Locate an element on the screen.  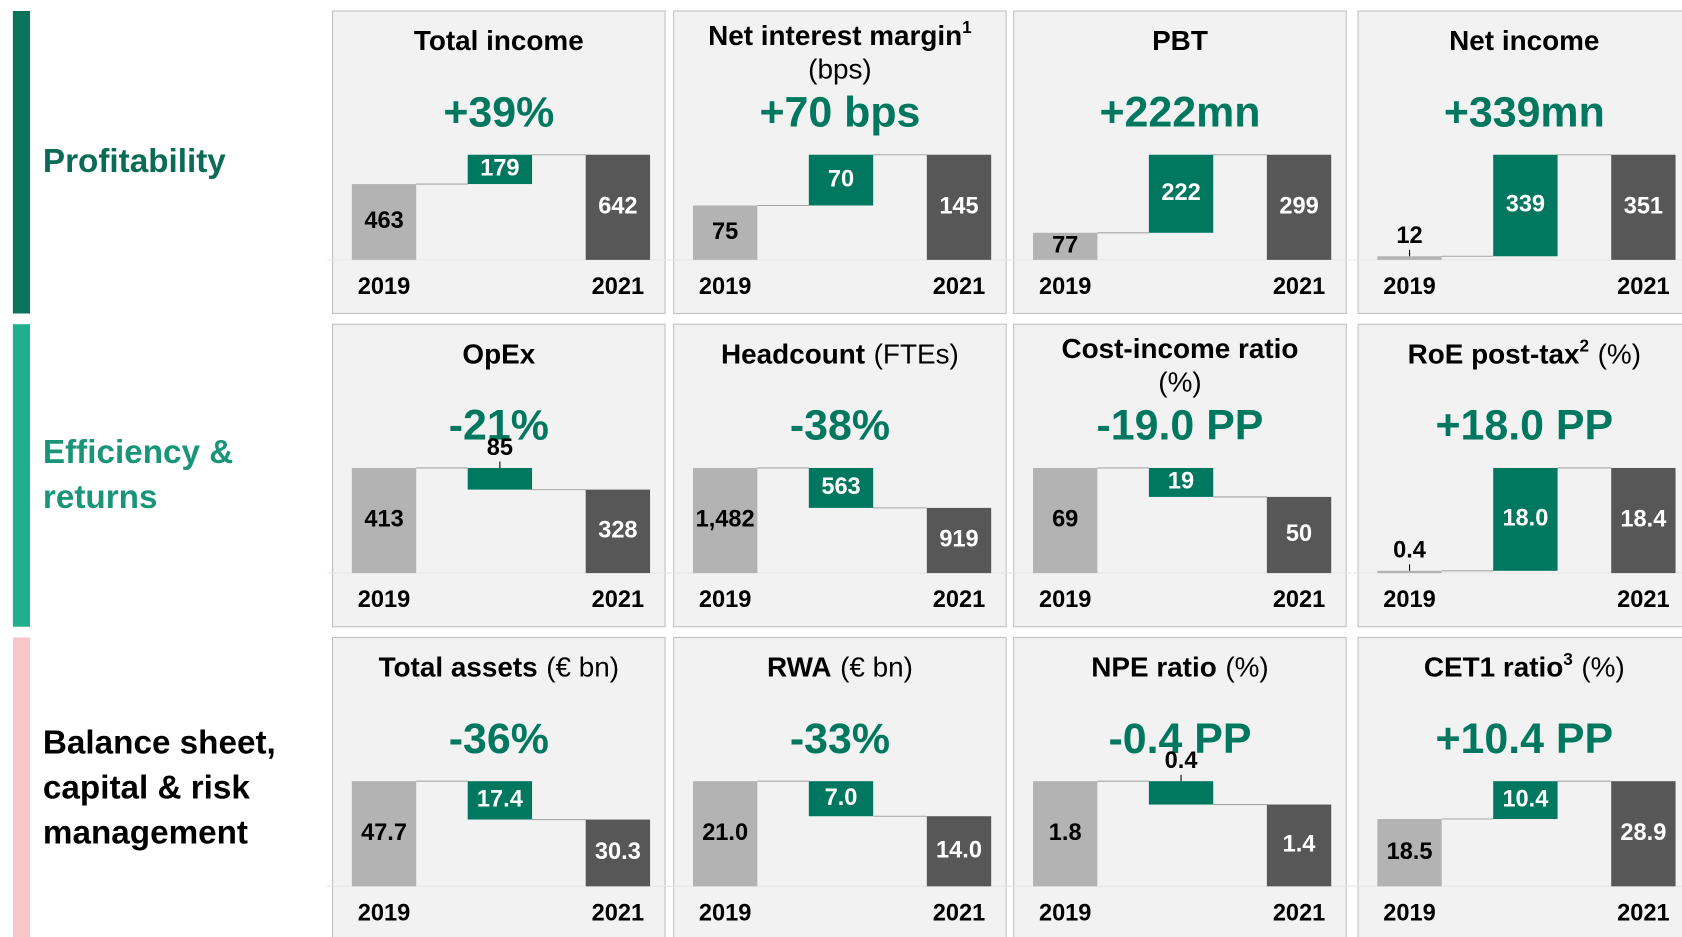
footnote-mark: 3 is located at coordinates (1568, 659).